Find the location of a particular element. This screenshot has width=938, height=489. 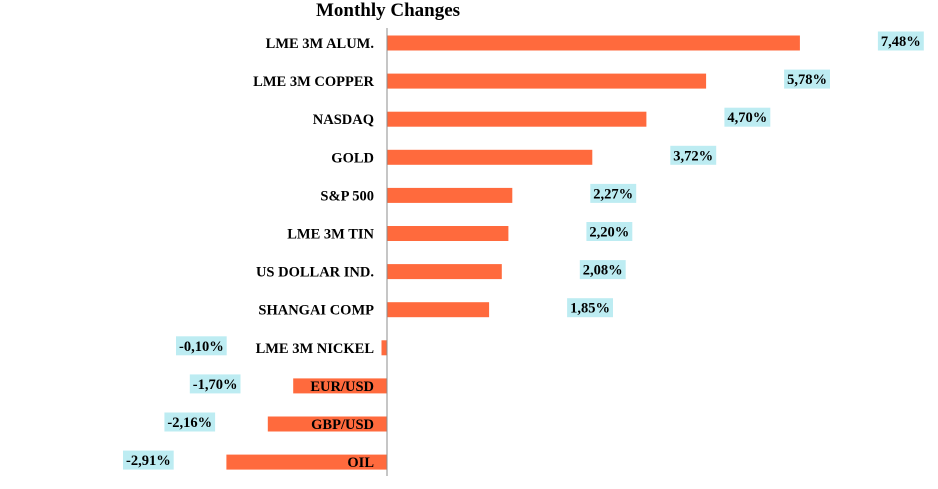

data-label: 2,27% is located at coordinates (613, 193).